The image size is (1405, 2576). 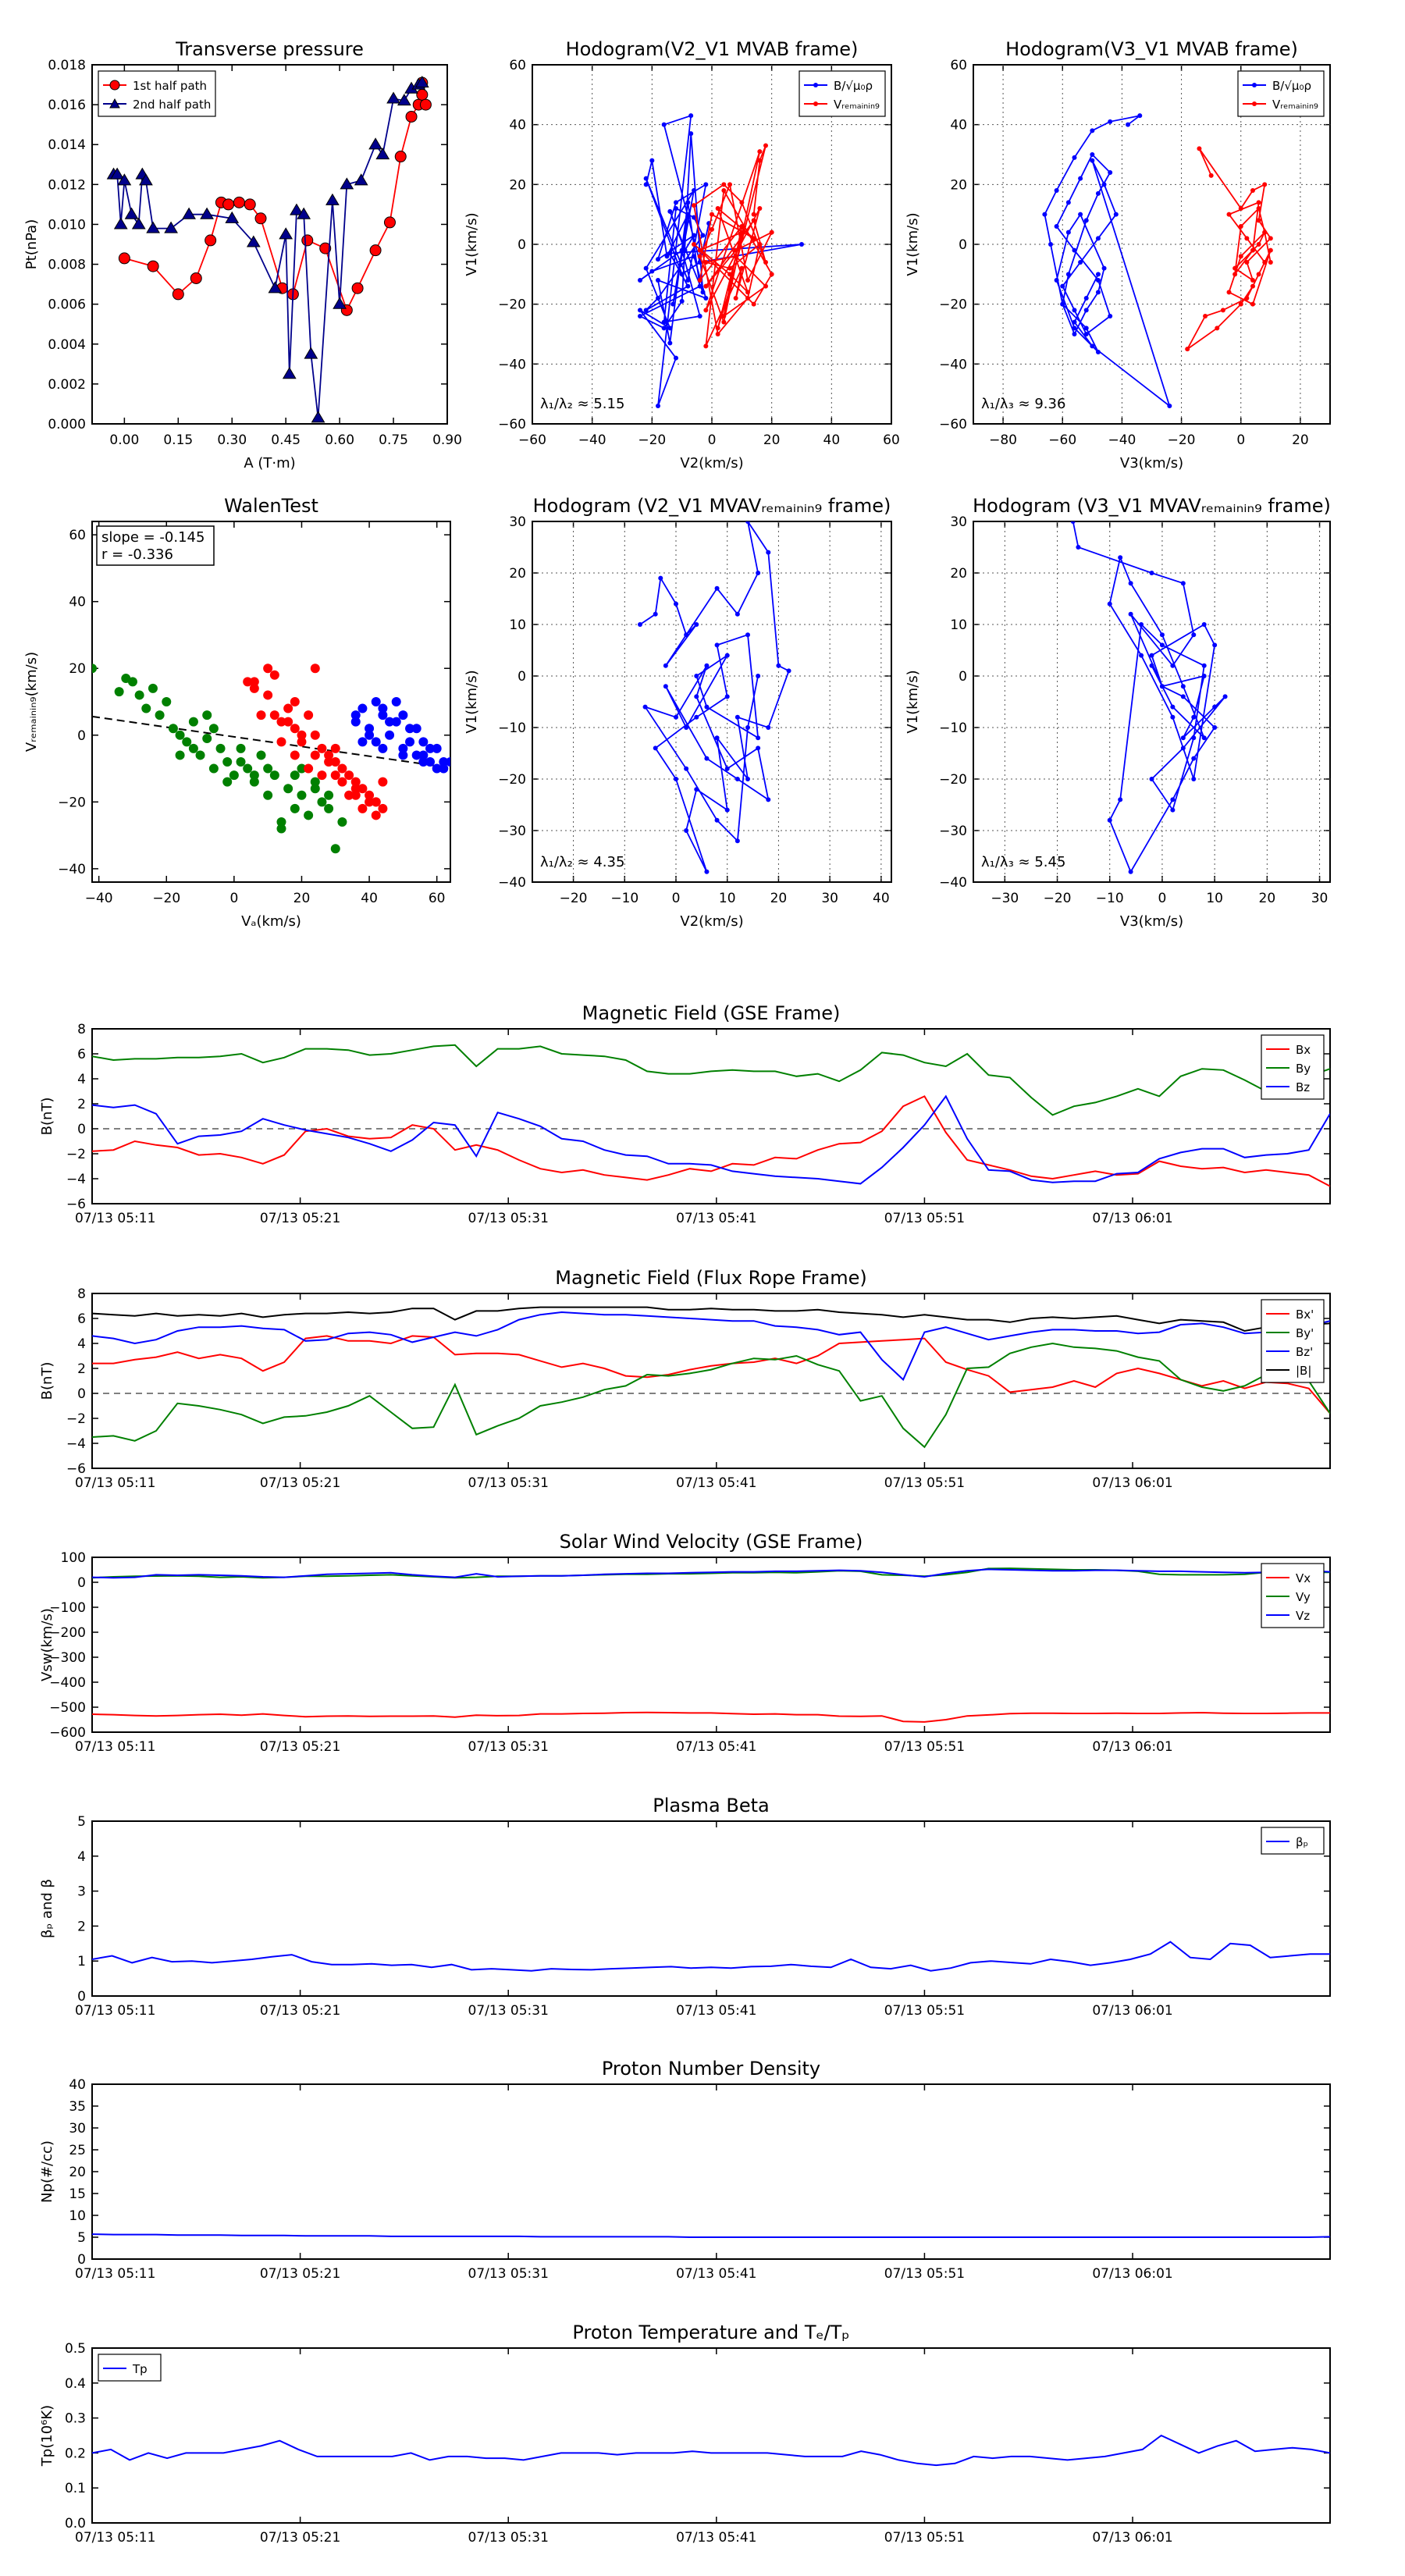 I want to click on y-tick-label: 2, so click(x=81, y=1926).